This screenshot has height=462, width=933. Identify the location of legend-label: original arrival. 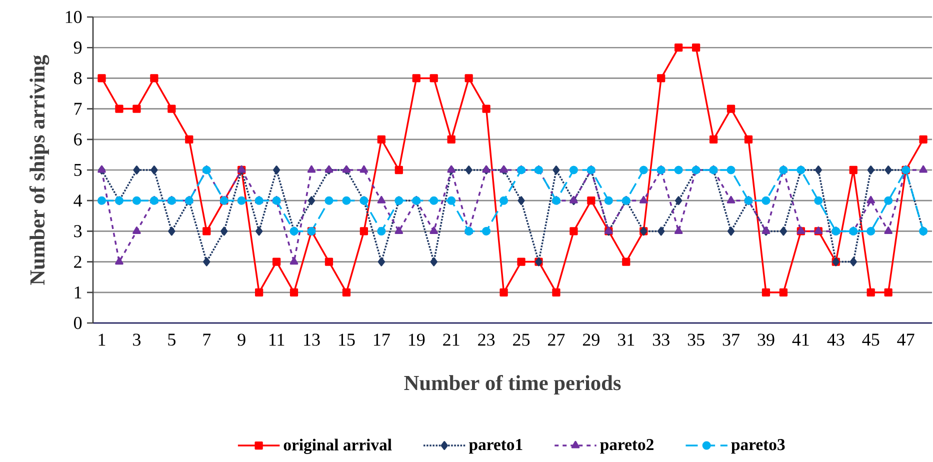
(338, 446).